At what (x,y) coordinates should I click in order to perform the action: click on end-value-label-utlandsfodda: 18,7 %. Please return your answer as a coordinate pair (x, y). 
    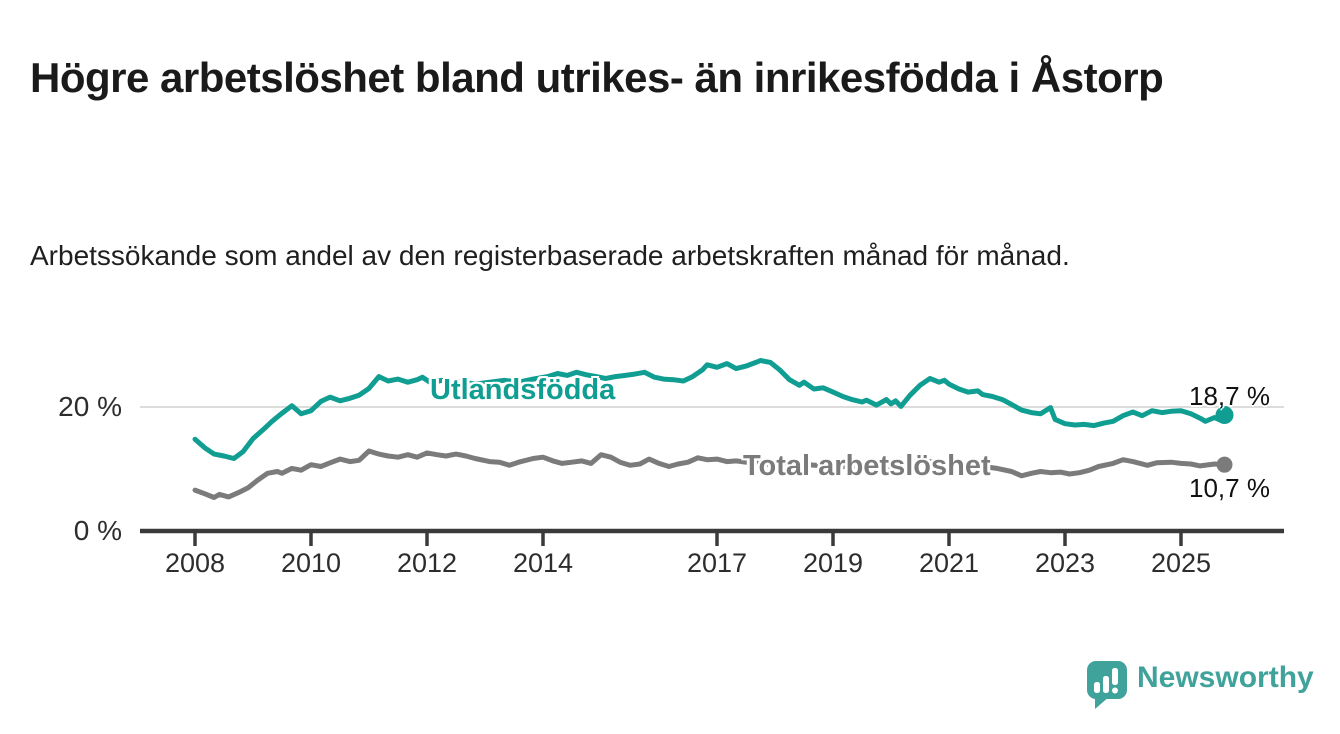
    Looking at the image, I should click on (1229, 396).